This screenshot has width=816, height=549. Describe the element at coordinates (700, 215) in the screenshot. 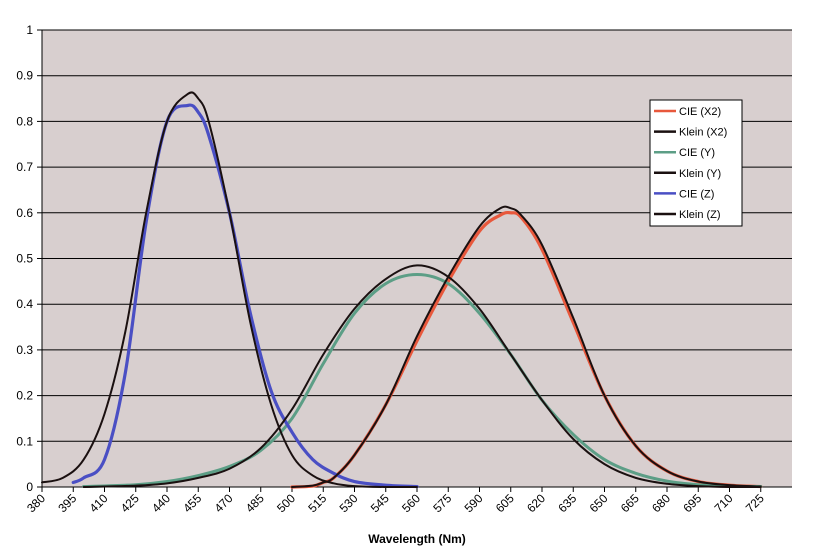

I see `legend-label: Klein (Z)` at that location.